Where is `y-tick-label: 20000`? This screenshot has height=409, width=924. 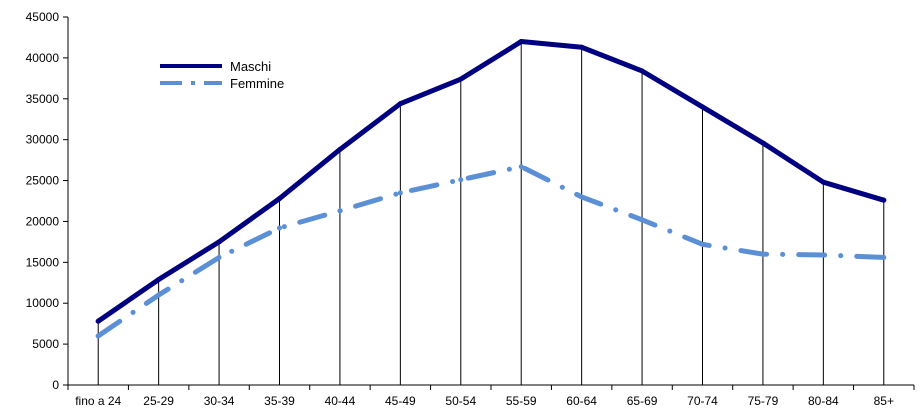 y-tick-label: 20000 is located at coordinates (43, 221).